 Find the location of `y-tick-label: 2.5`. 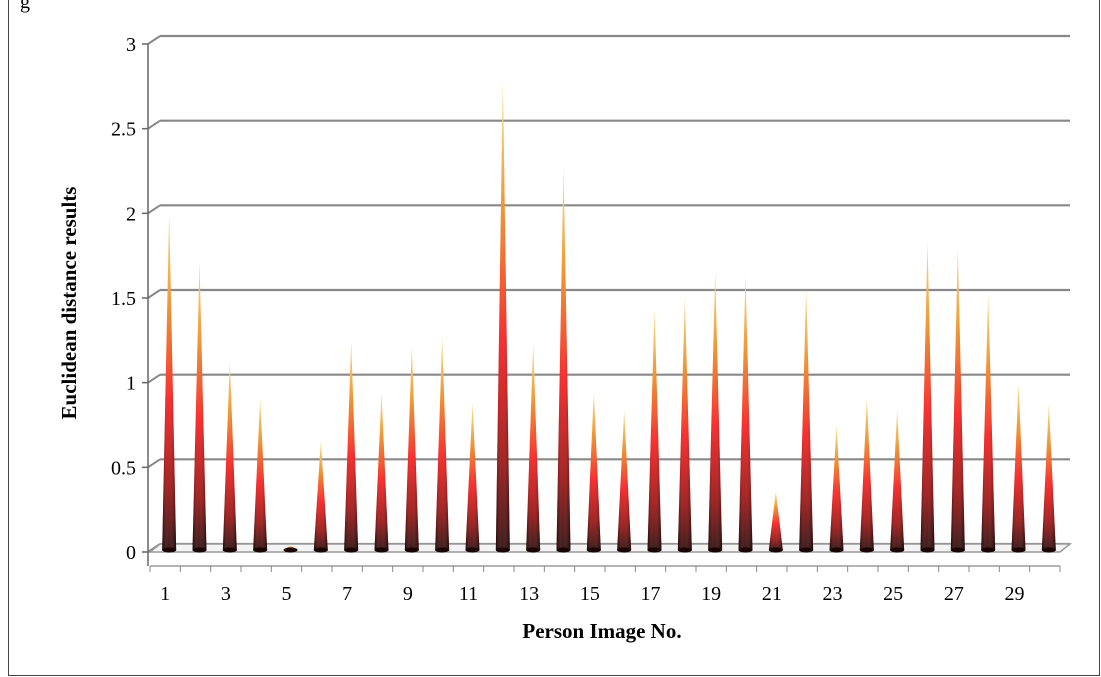

y-tick-label: 2.5 is located at coordinates (123, 130).